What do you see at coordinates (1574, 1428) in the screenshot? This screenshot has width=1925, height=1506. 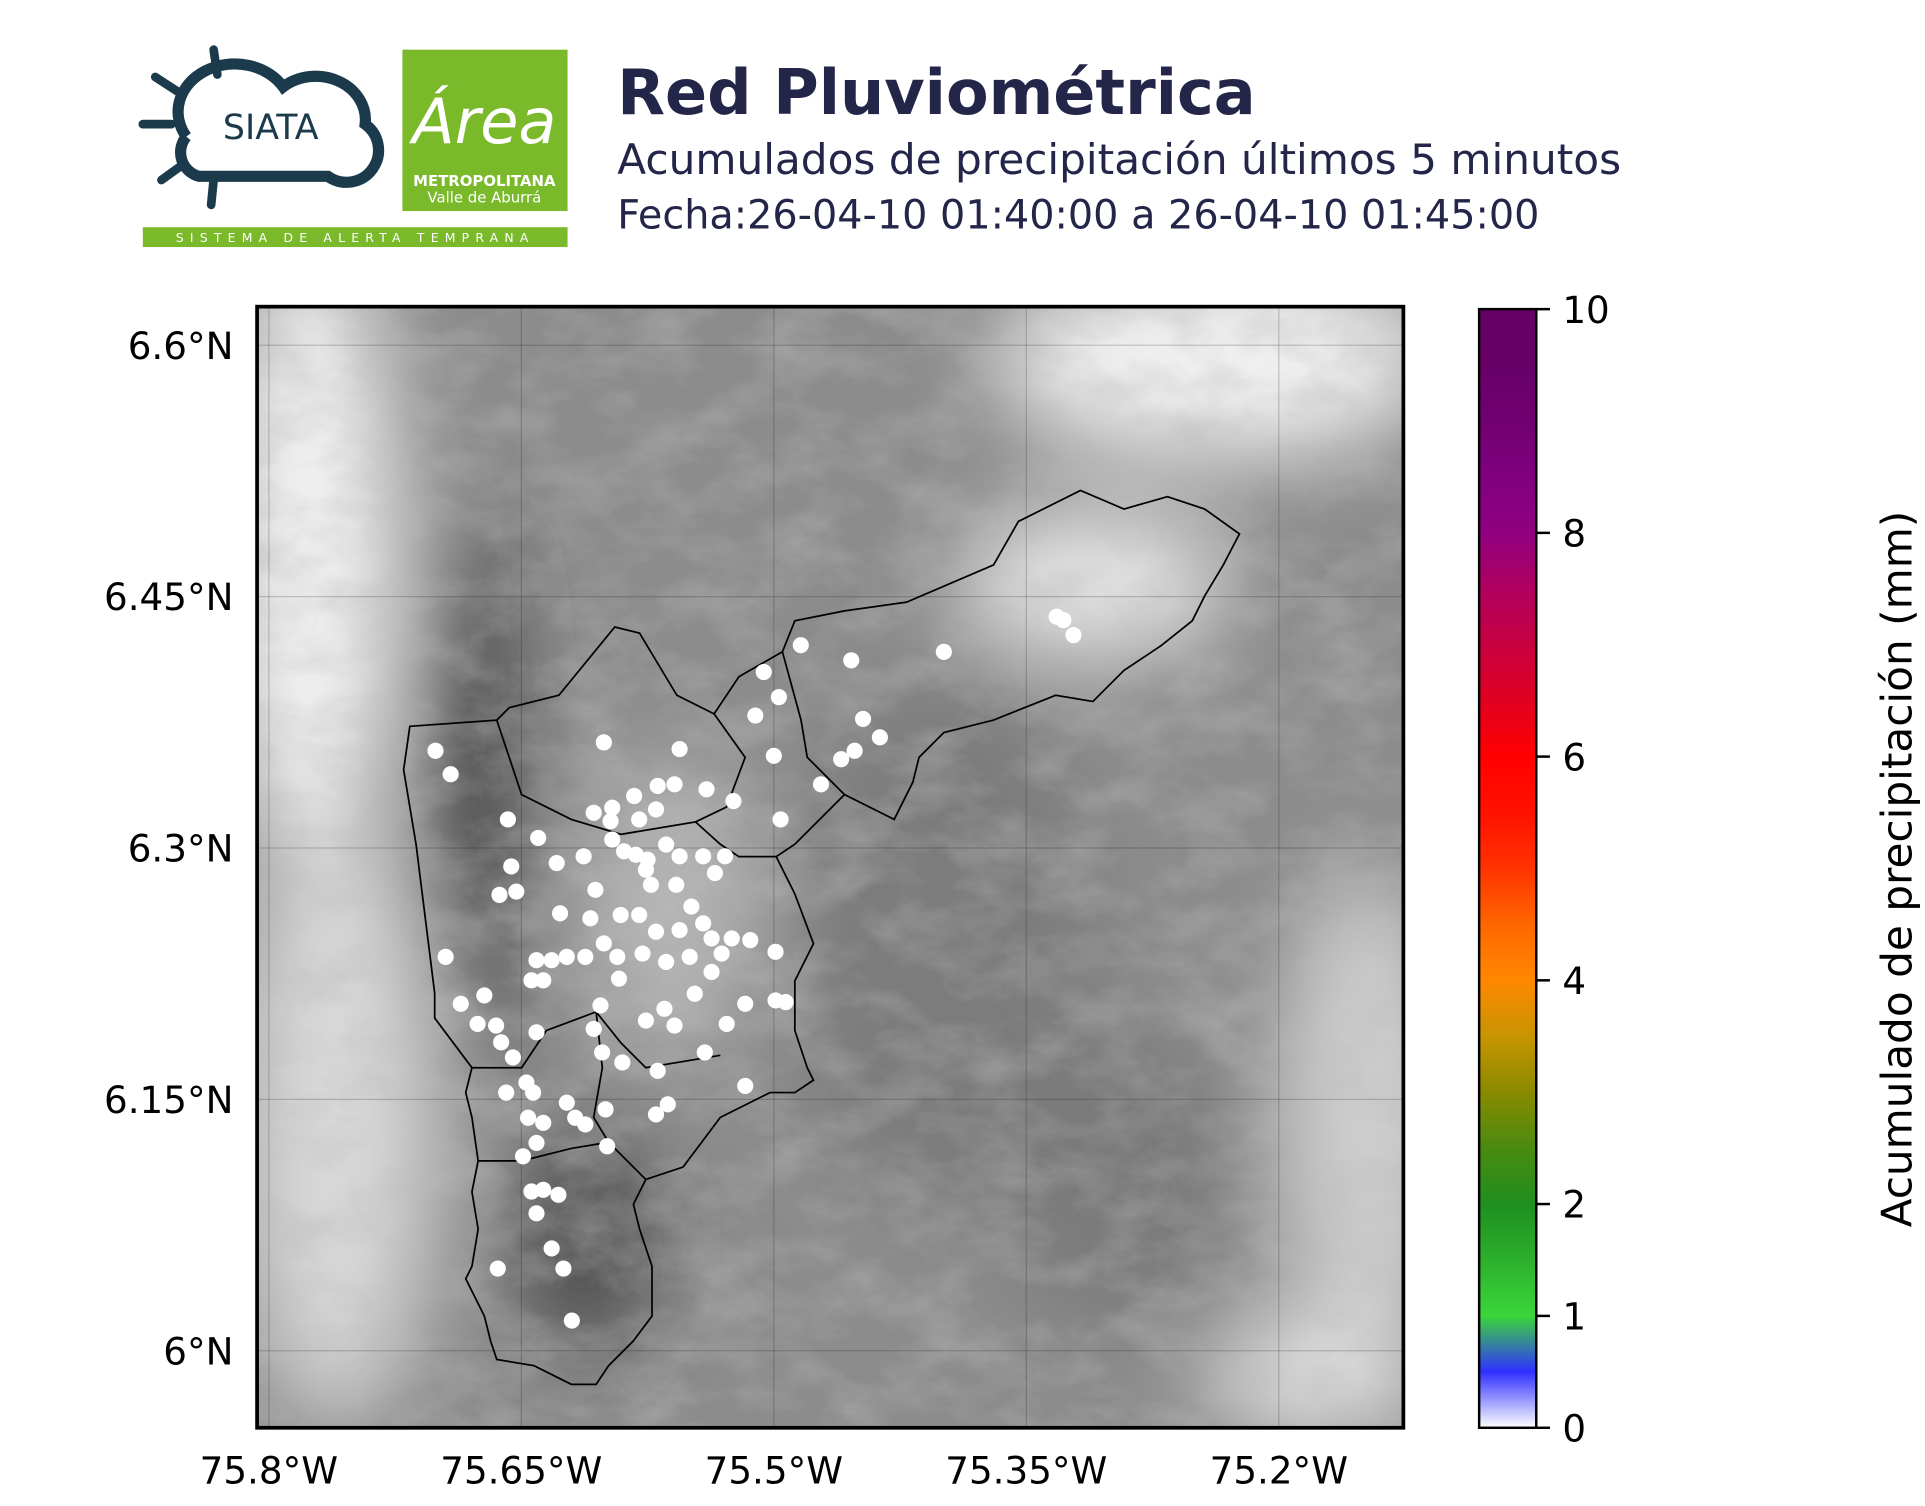 I see `colorbar-tick-label: 0` at bounding box center [1574, 1428].